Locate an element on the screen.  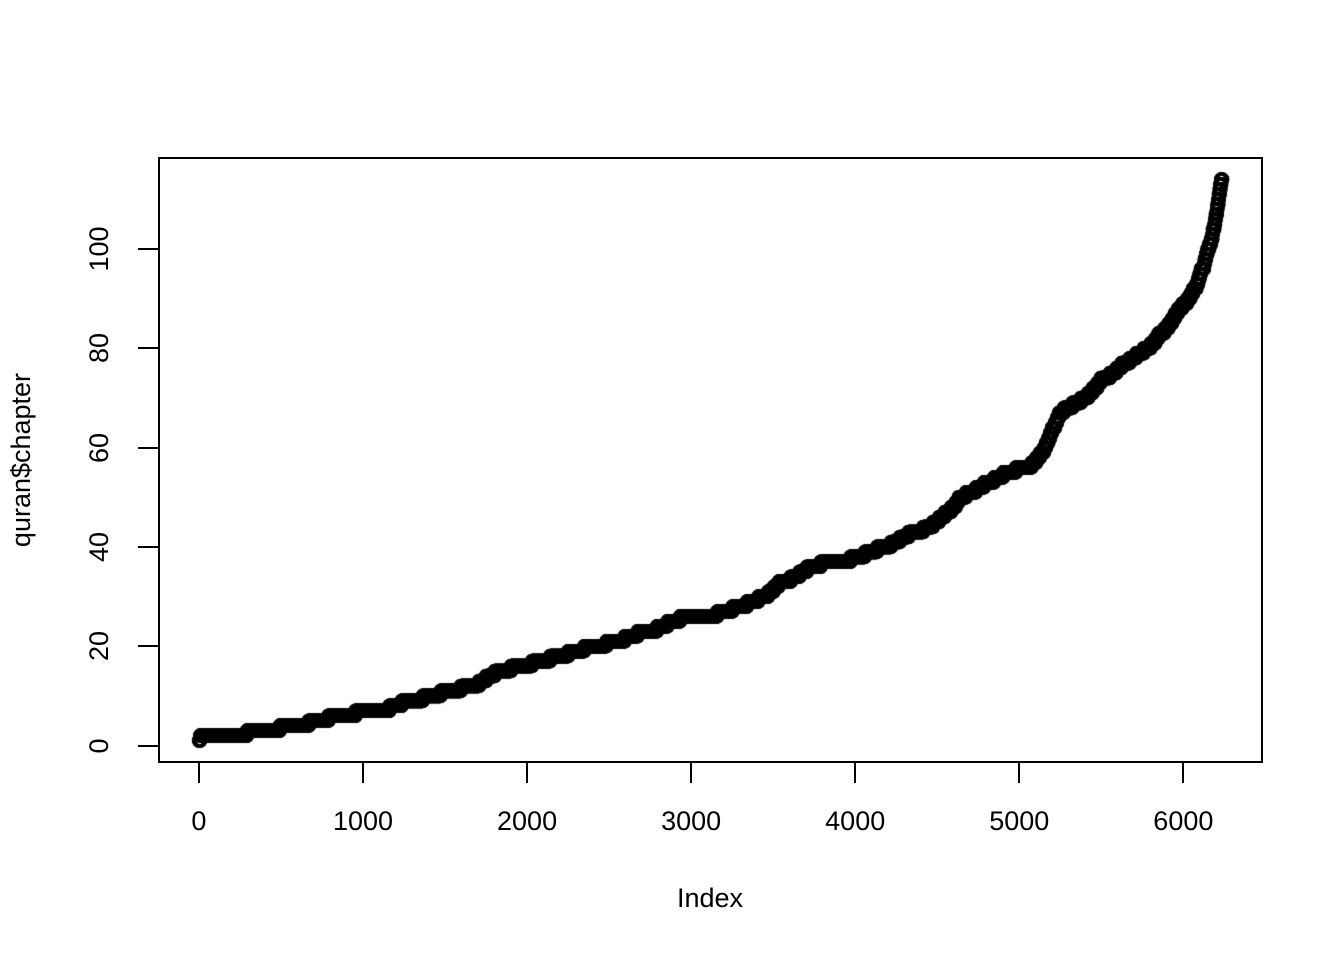
x-tick-label: 2000 is located at coordinates (527, 821).